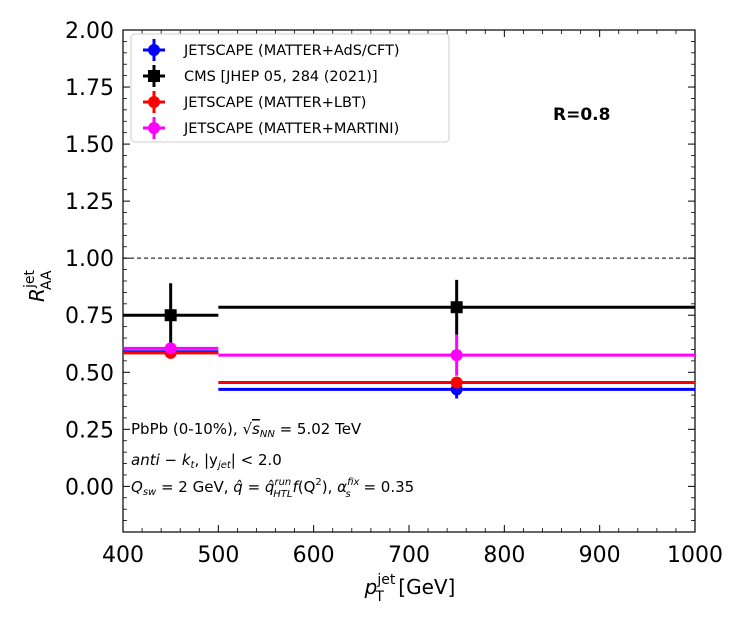  What do you see at coordinates (218, 555) in the screenshot?
I see `x-tick-label: 500` at bounding box center [218, 555].